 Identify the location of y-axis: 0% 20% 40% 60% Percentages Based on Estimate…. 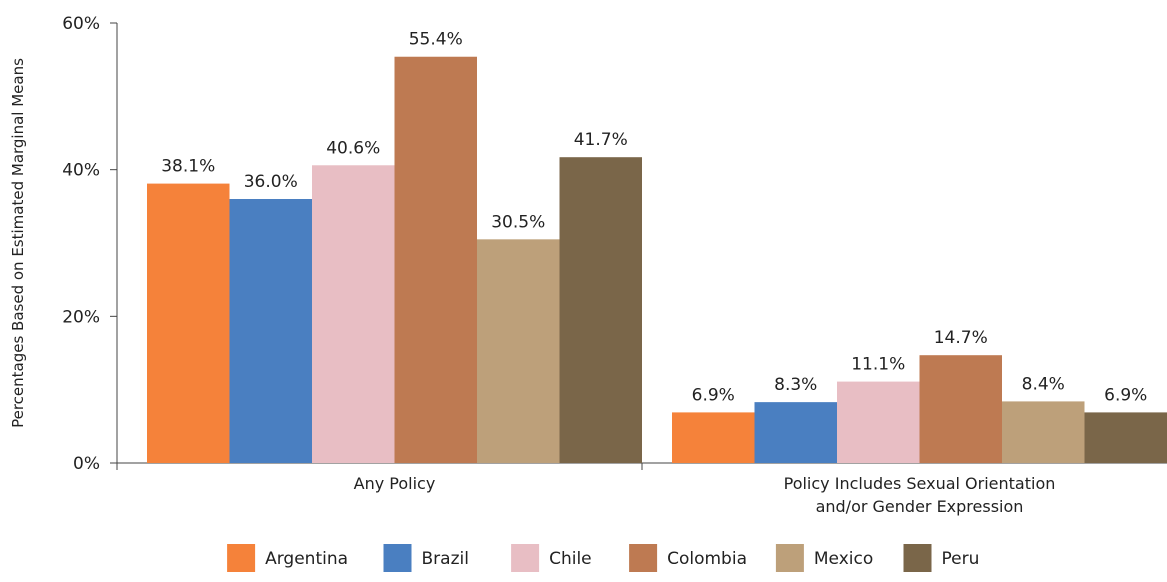
(63, 244).